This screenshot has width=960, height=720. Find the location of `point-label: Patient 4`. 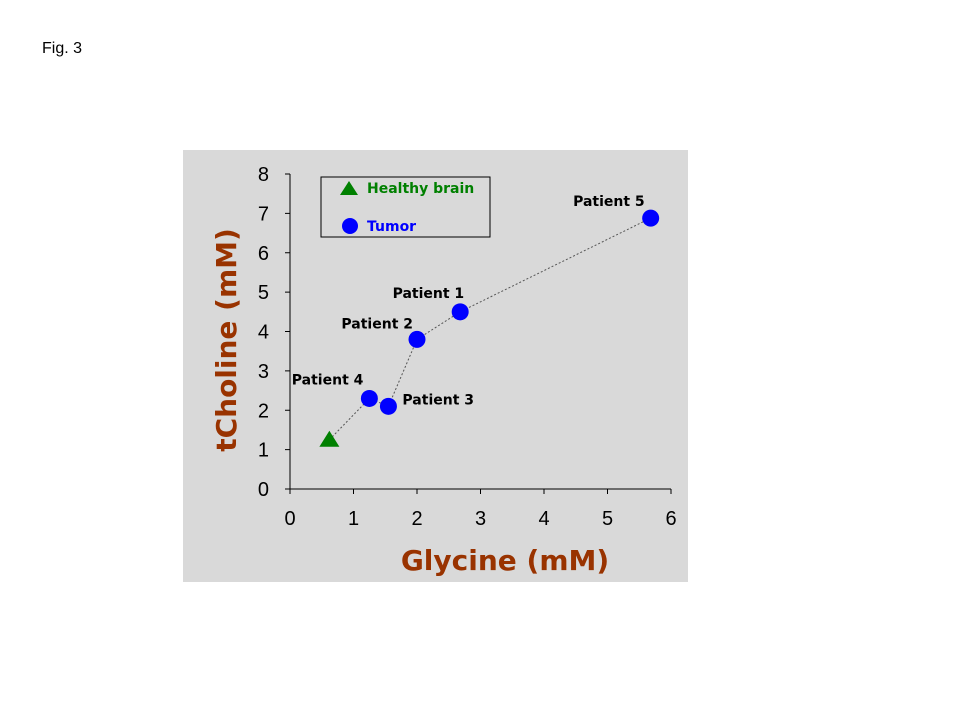

point-label: Patient 4 is located at coordinates (328, 380).